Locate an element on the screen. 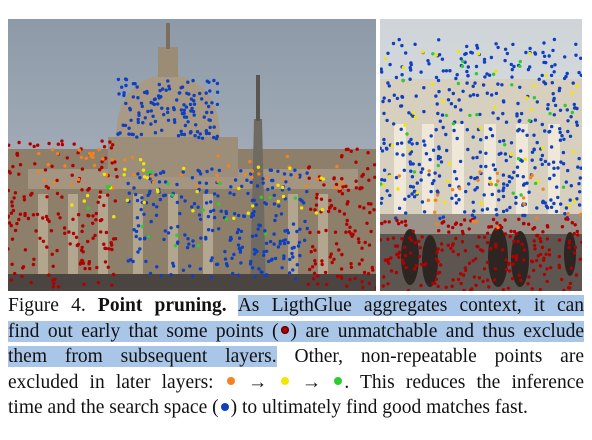  orange-dot-icon is located at coordinates (230, 381).